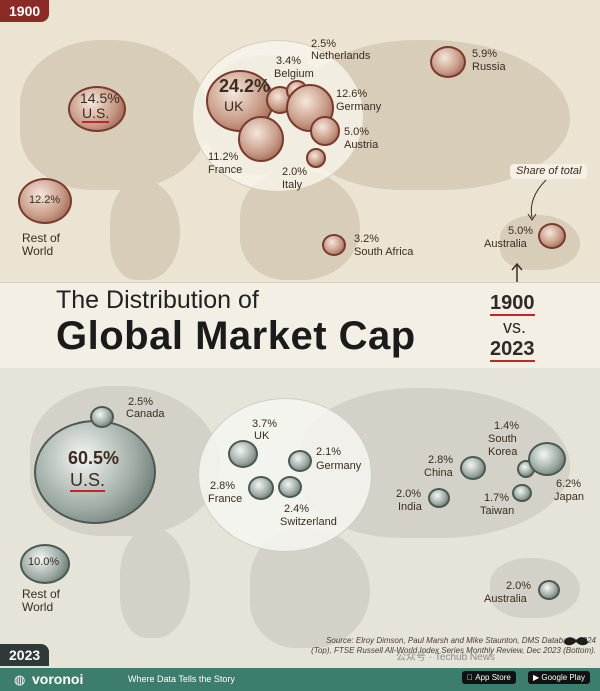 This screenshot has height=691, width=600. I want to click on bubble-india-2023, so click(439, 498).